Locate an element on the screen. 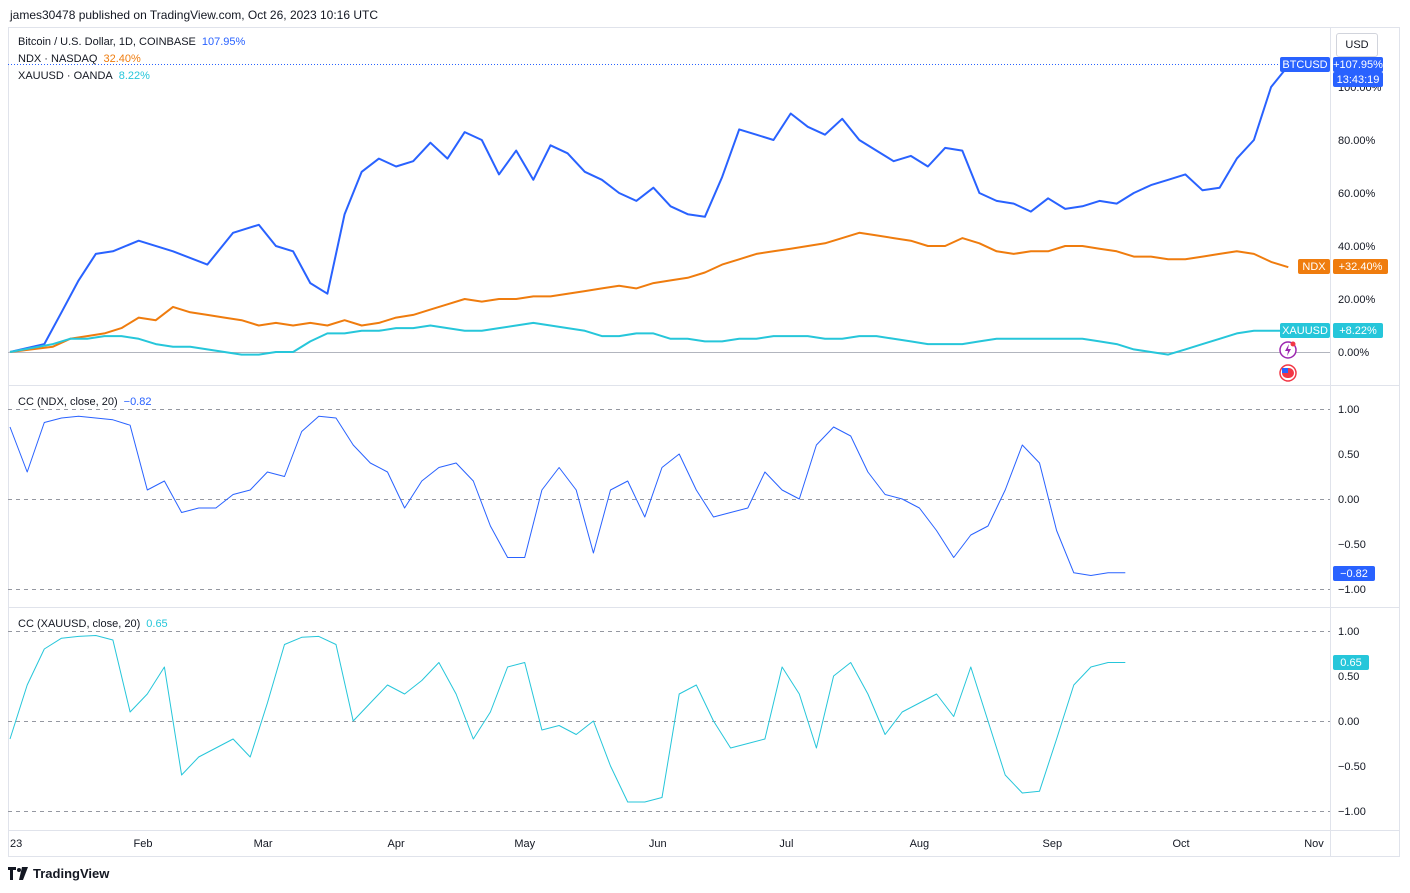  xau-name-badge: XAUUSD is located at coordinates (1305, 331).